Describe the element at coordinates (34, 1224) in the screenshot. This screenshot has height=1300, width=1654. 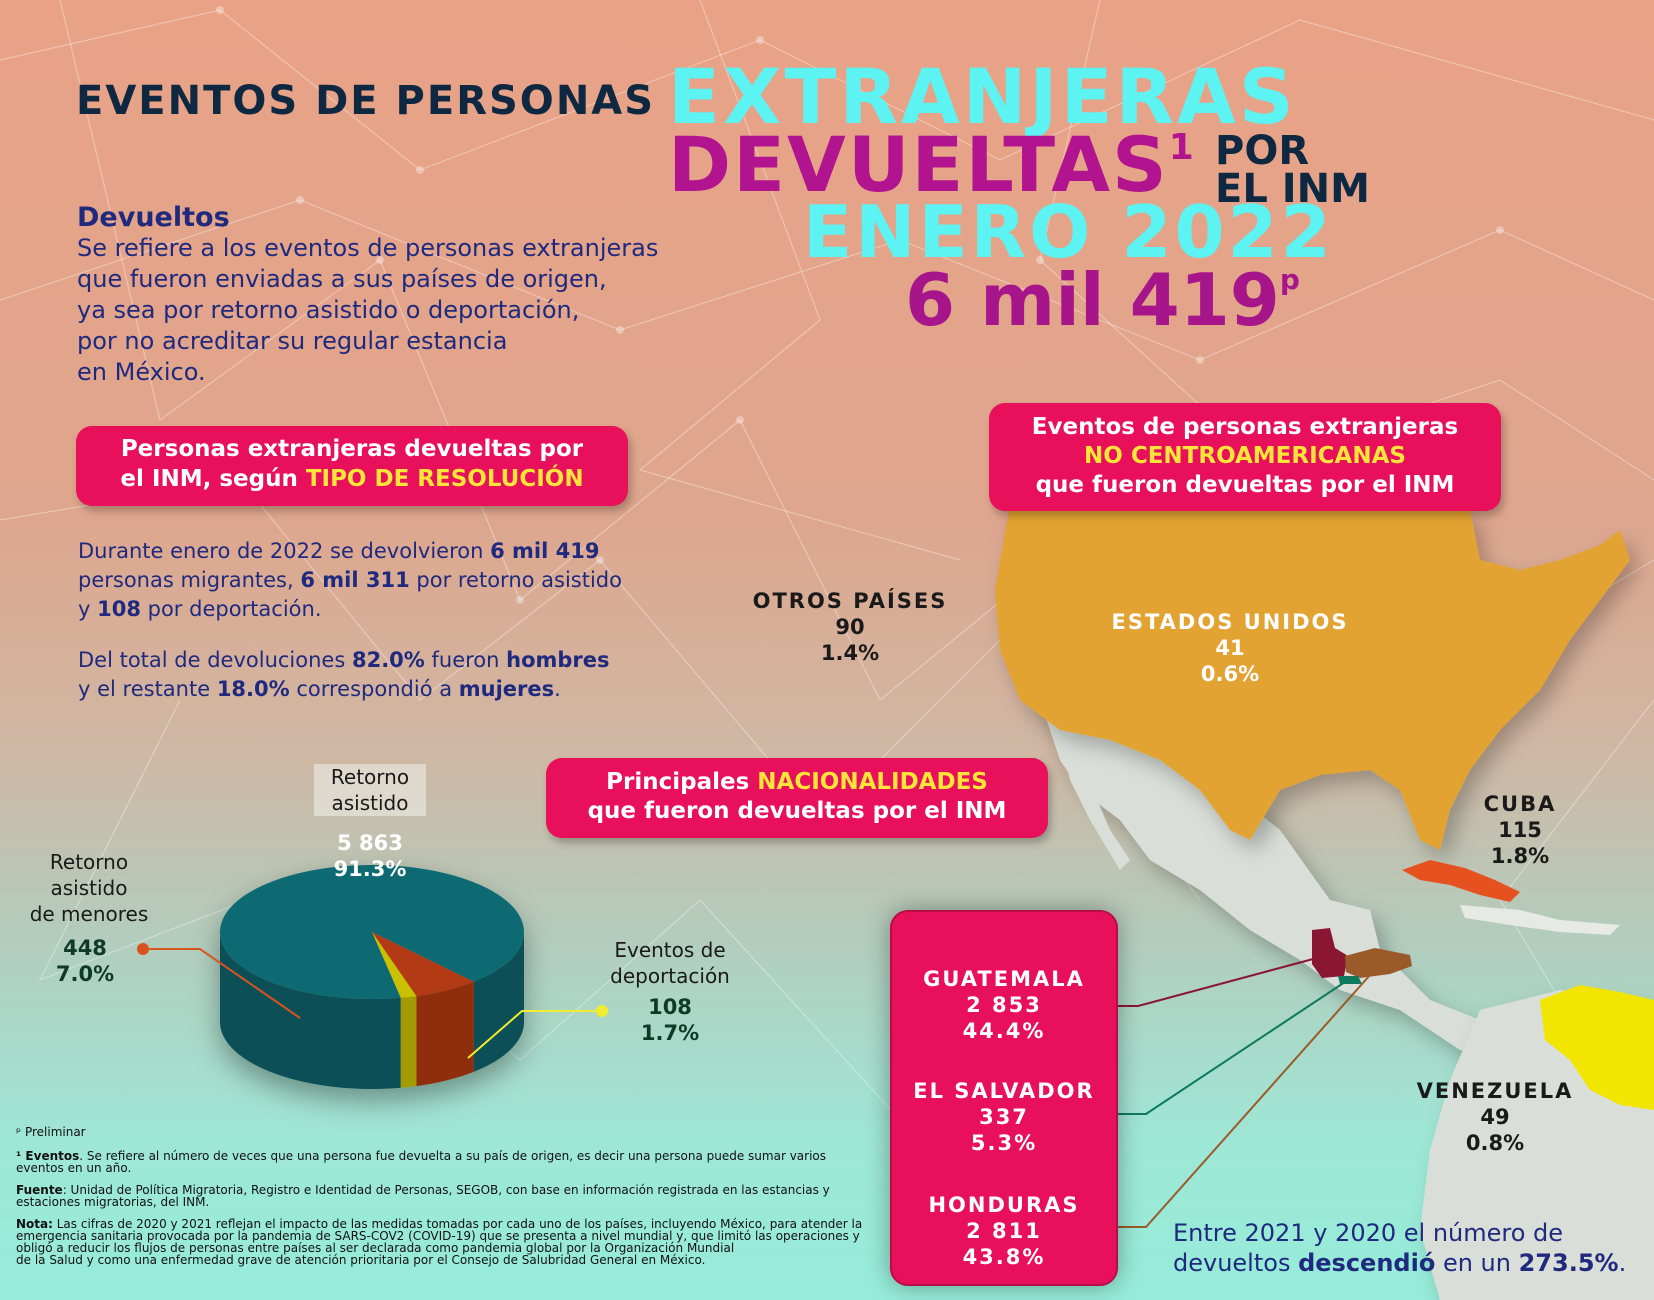
I see `footnote-label: Nota:` at that location.